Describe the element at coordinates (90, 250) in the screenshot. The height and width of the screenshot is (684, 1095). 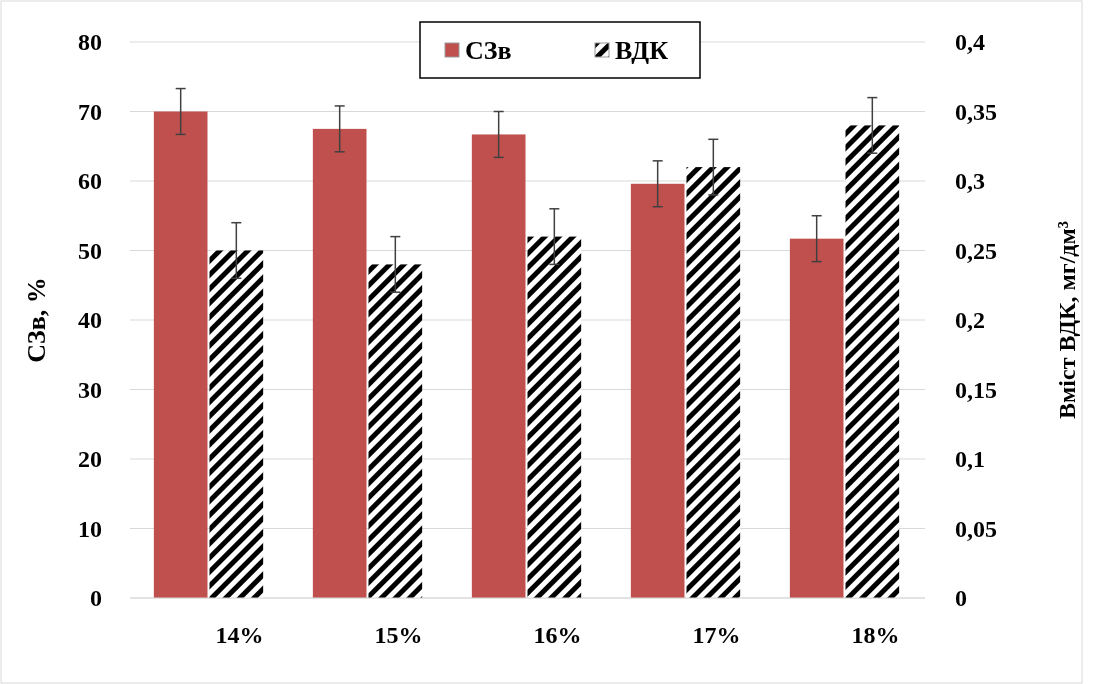
I see `y-tick-label: 50` at that location.